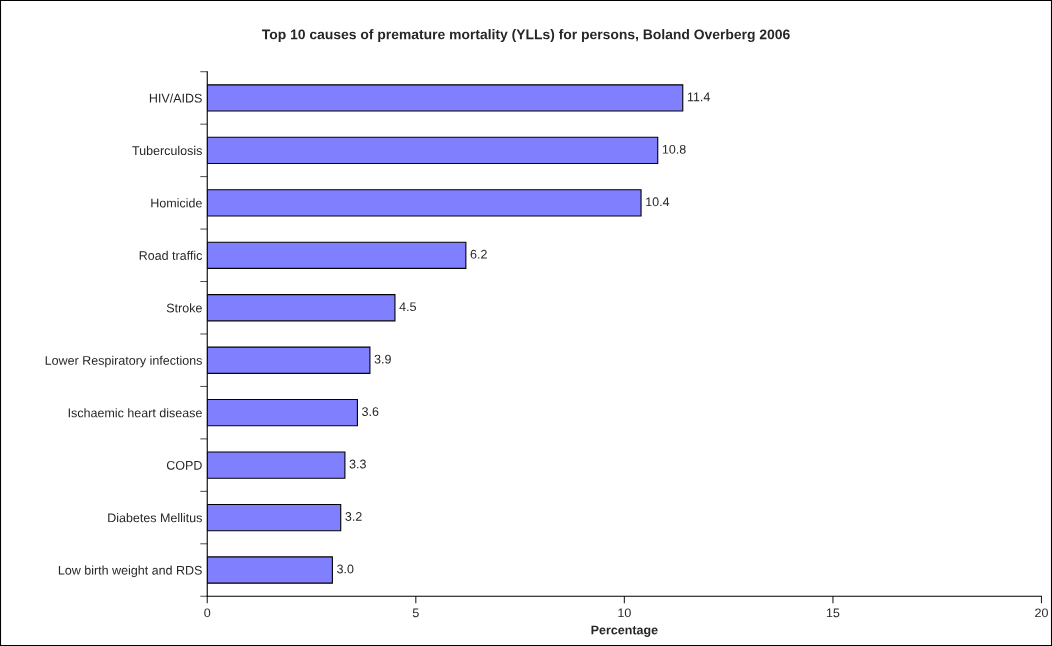 This screenshot has height=646, width=1052. I want to click on data-label: 4.5, so click(407, 307).